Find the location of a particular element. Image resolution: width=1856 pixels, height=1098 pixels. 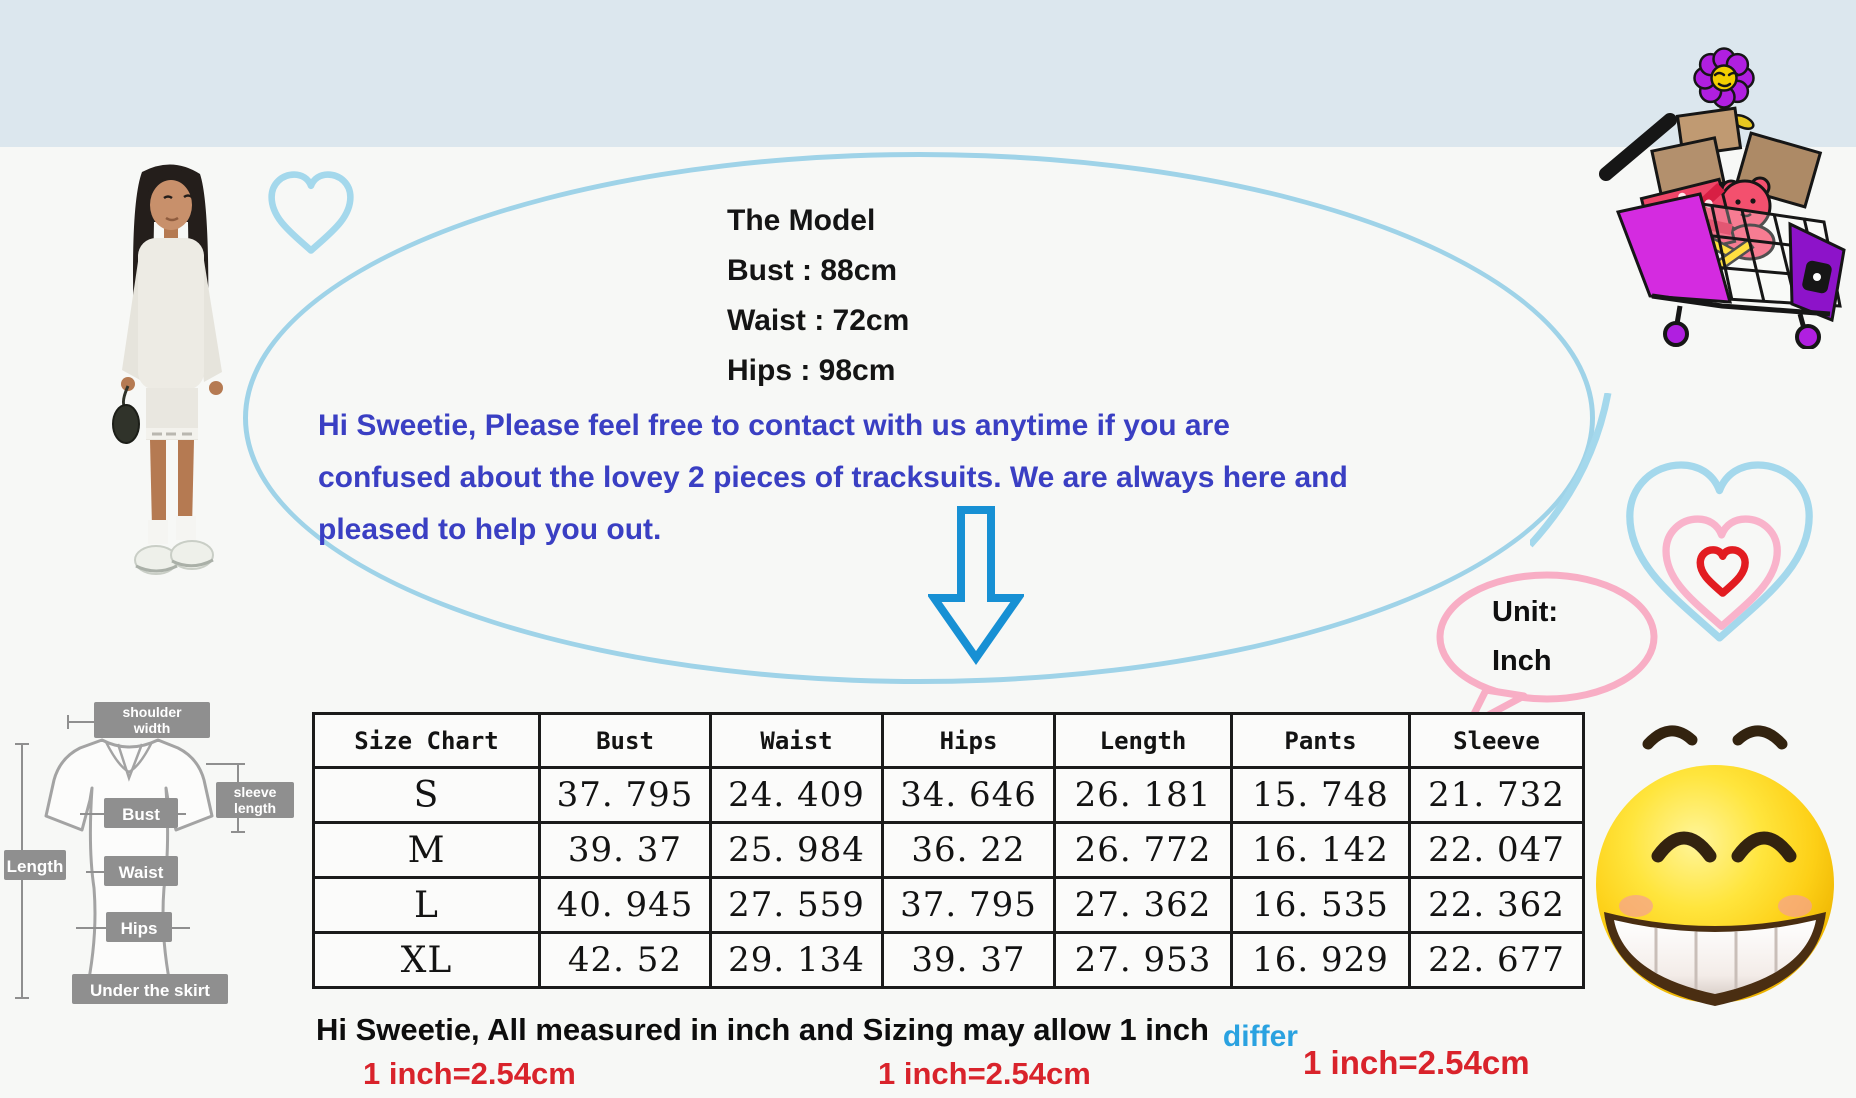

nested-hearts-icon is located at coordinates (1719, 552).